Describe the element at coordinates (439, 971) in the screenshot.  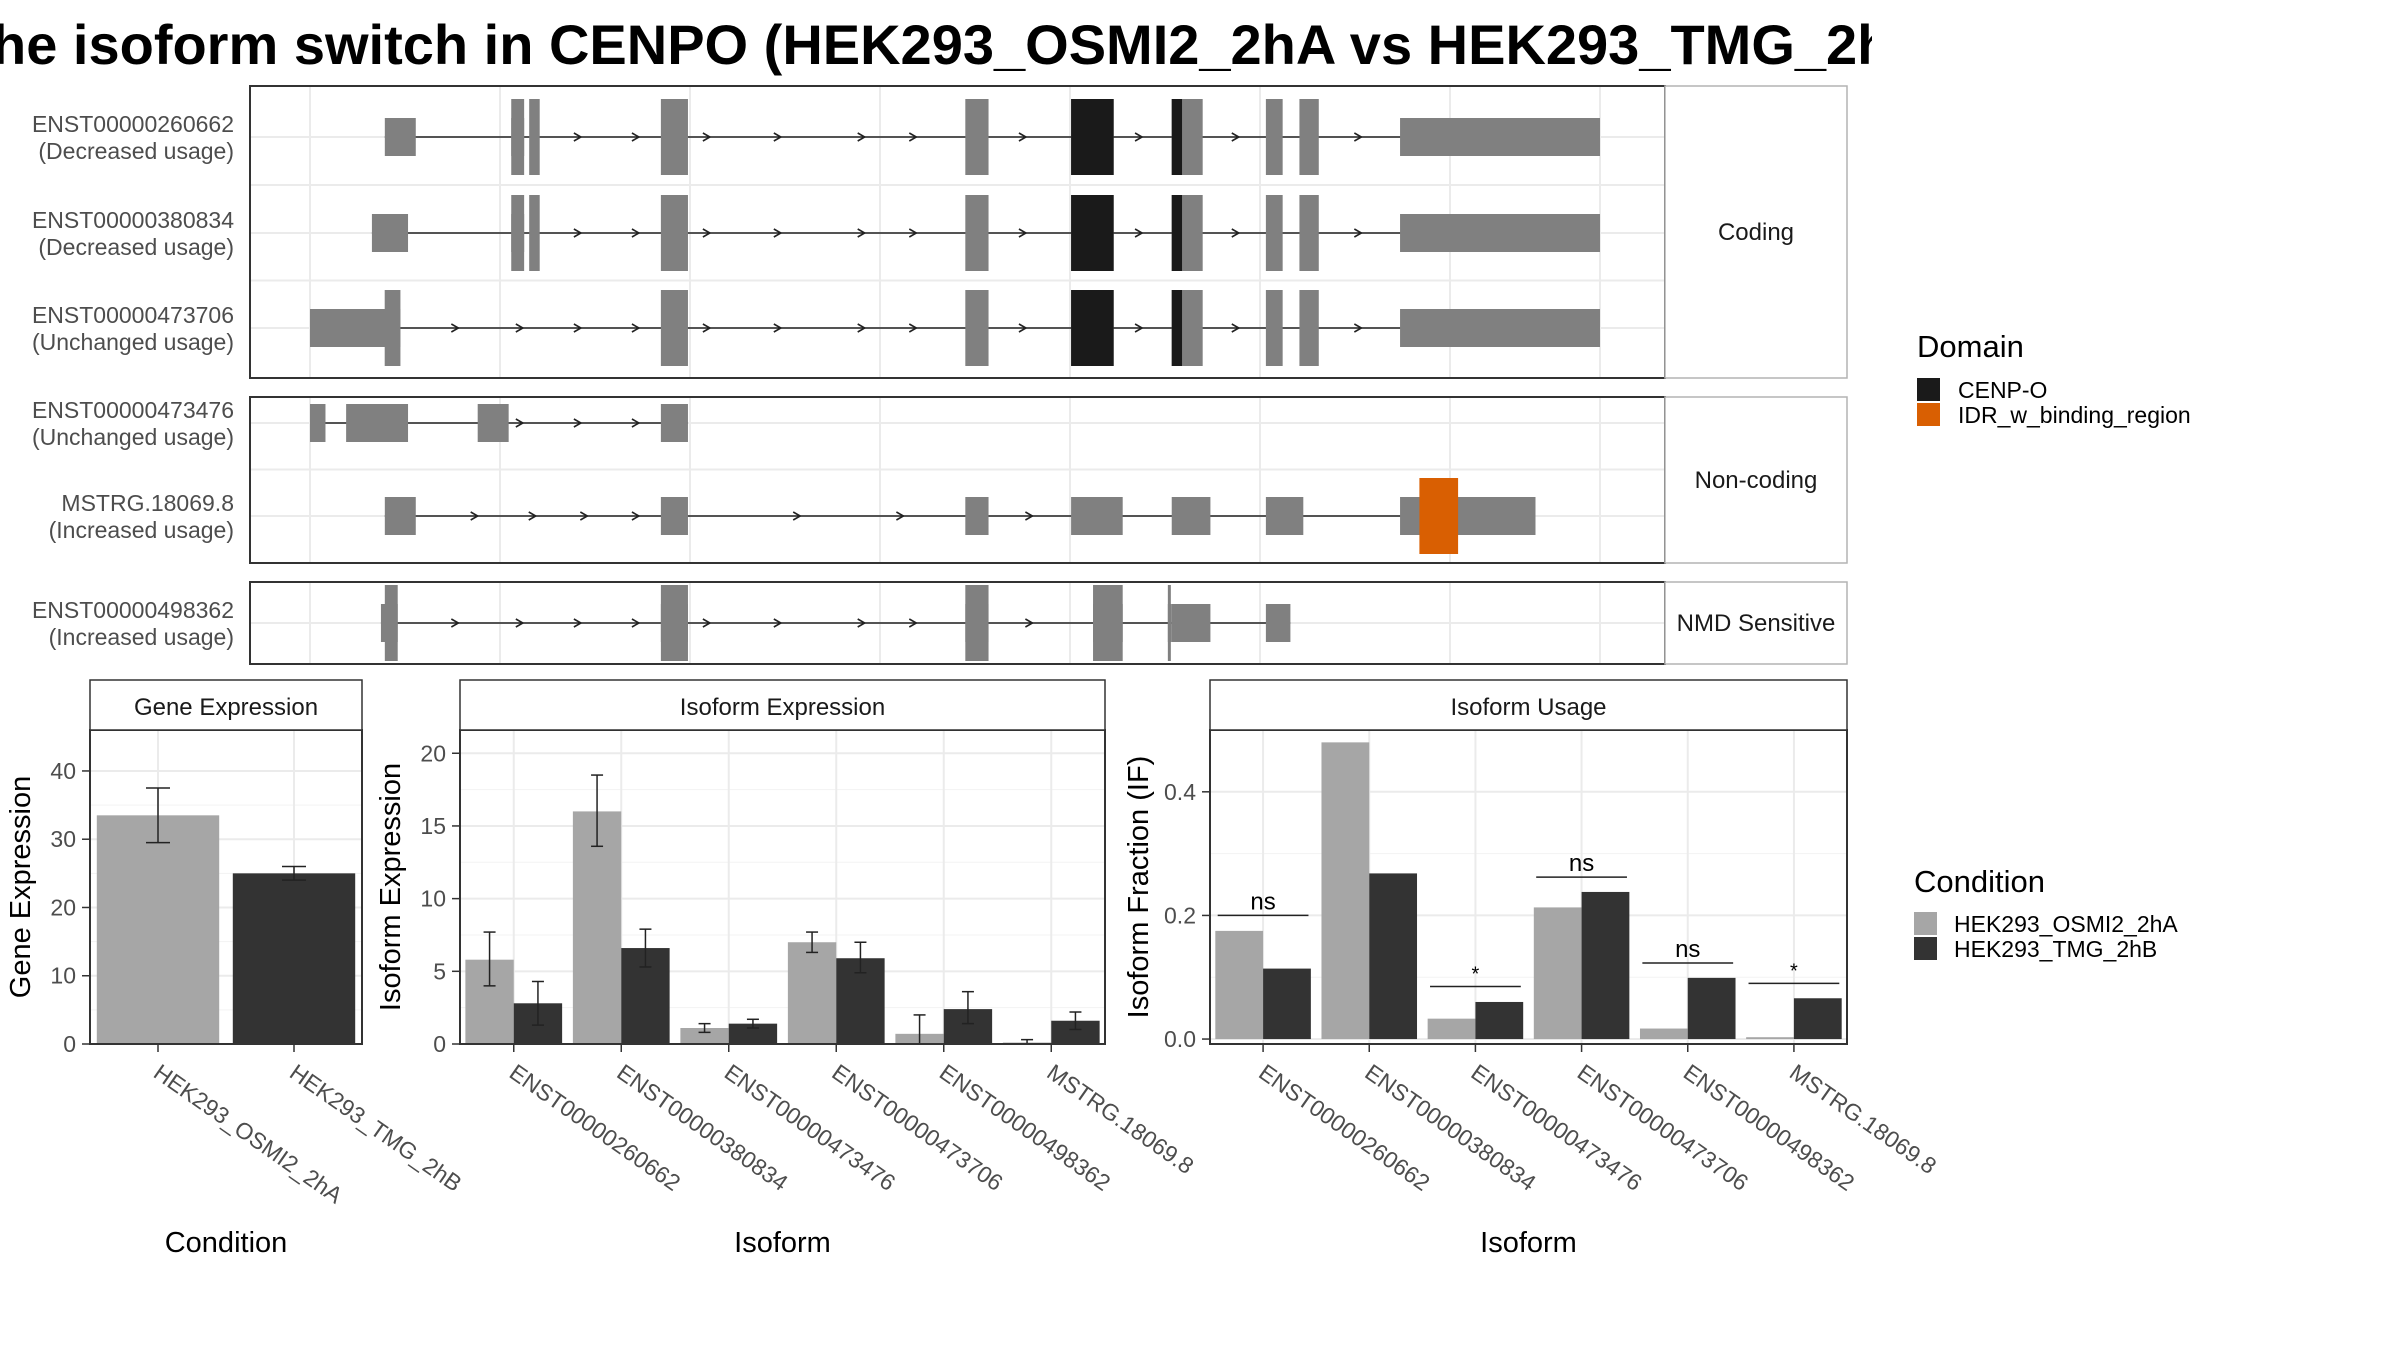
I see `y-tick-label: 5` at that location.